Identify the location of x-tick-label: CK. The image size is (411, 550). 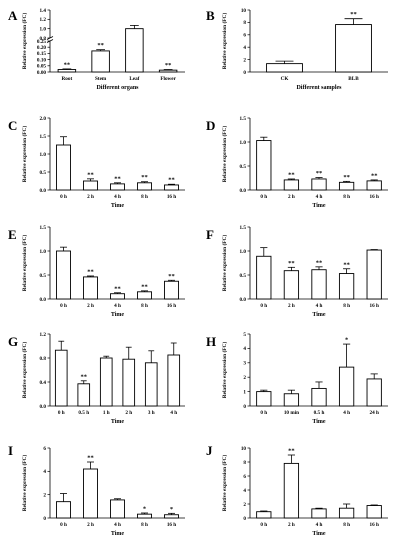
(285, 79).